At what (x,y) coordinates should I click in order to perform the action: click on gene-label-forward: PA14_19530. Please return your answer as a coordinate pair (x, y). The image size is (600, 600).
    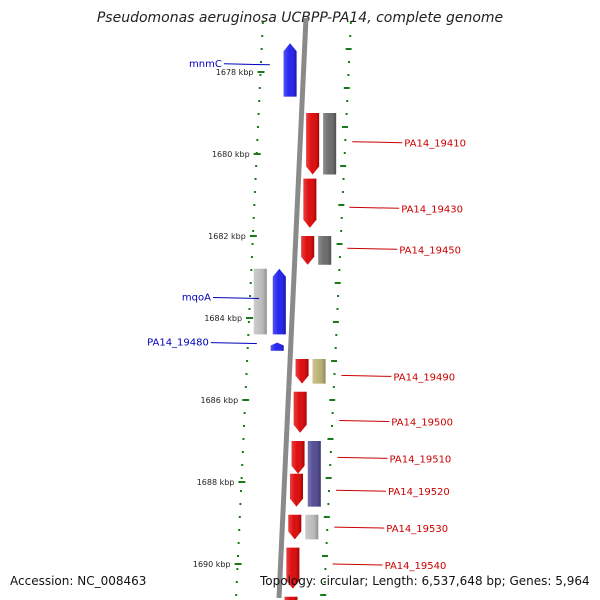
    Looking at the image, I should click on (417, 529).